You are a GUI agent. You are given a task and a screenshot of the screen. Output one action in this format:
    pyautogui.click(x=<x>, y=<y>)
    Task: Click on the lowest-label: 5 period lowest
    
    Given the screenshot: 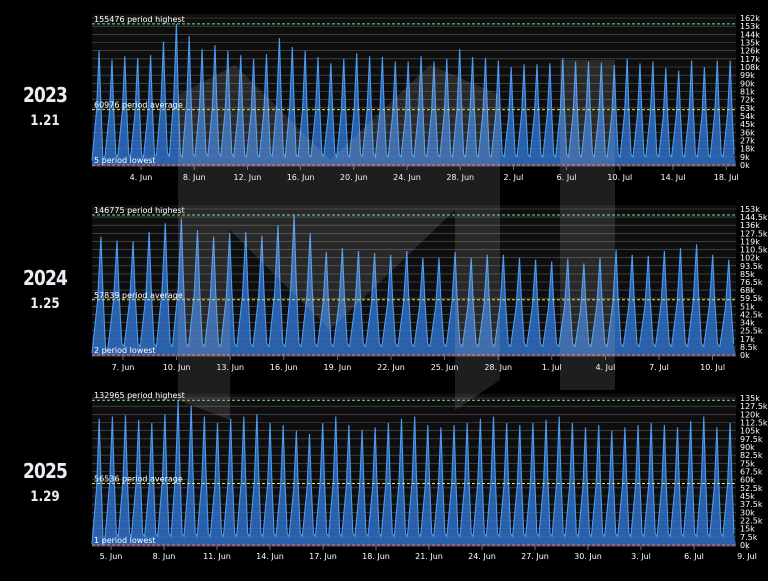 What is the action you would take?
    pyautogui.click(x=125, y=160)
    